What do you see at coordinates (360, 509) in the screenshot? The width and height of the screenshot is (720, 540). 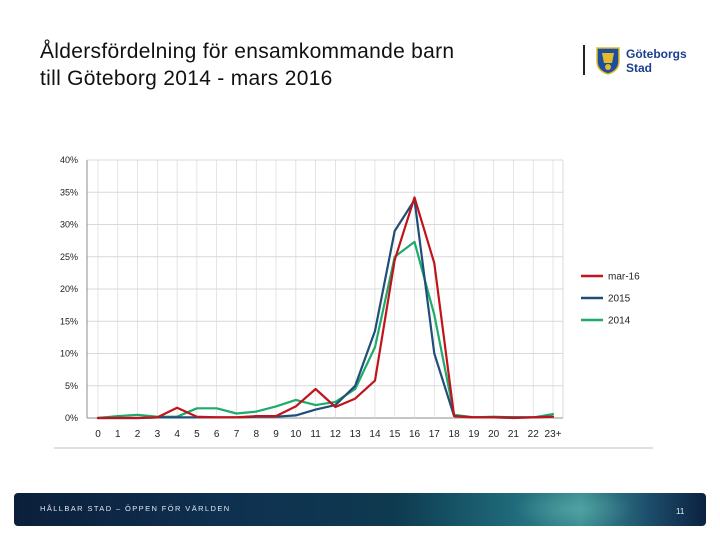 I see `footer-banner: HÅLLBAR STAD – ÖPPEN FÖR VÄRLDEN 11` at bounding box center [360, 509].